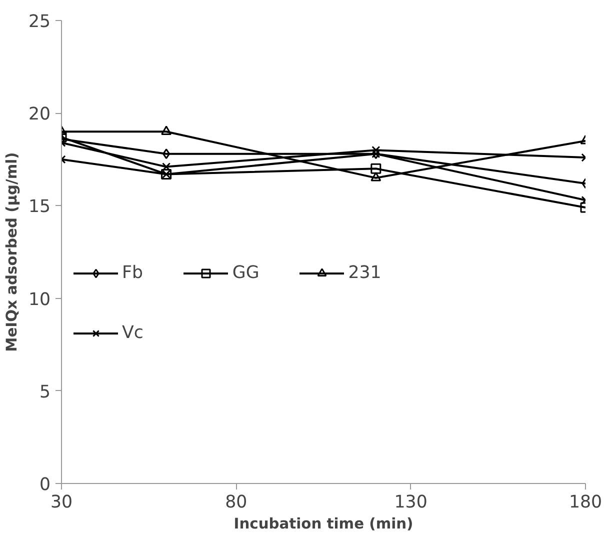 Image resolution: width=614 pixels, height=539 pixels. Describe the element at coordinates (39, 22) in the screenshot. I see `y-tick-label: 25` at that location.